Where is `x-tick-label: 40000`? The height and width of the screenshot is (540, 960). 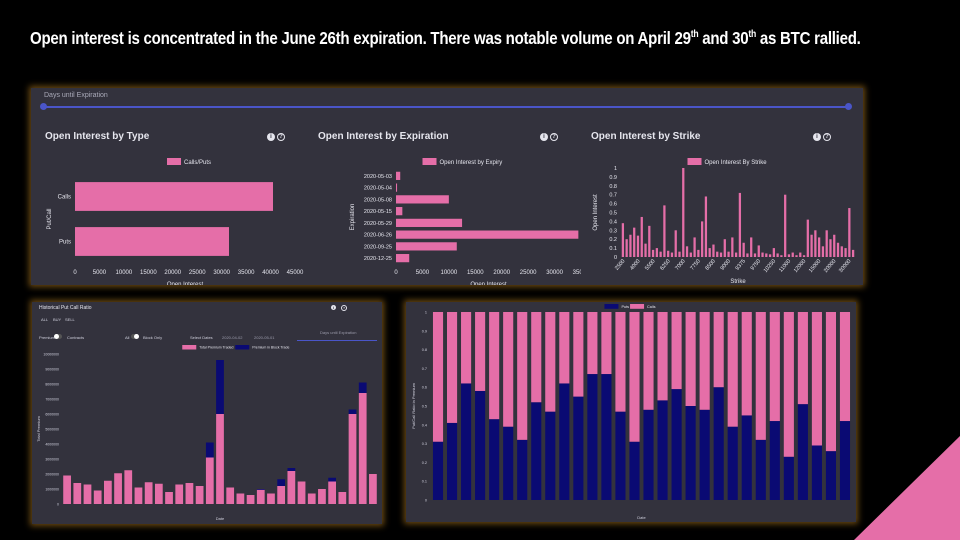
x-tick-label: 40000 is located at coordinates (270, 273).